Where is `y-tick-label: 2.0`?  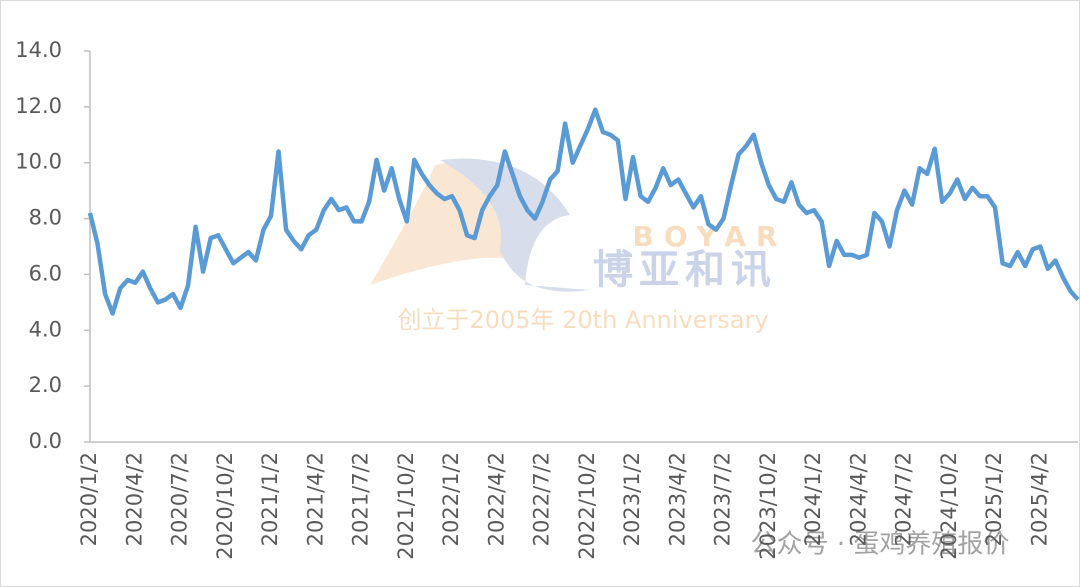
y-tick-label: 2.0 is located at coordinates (45, 385).